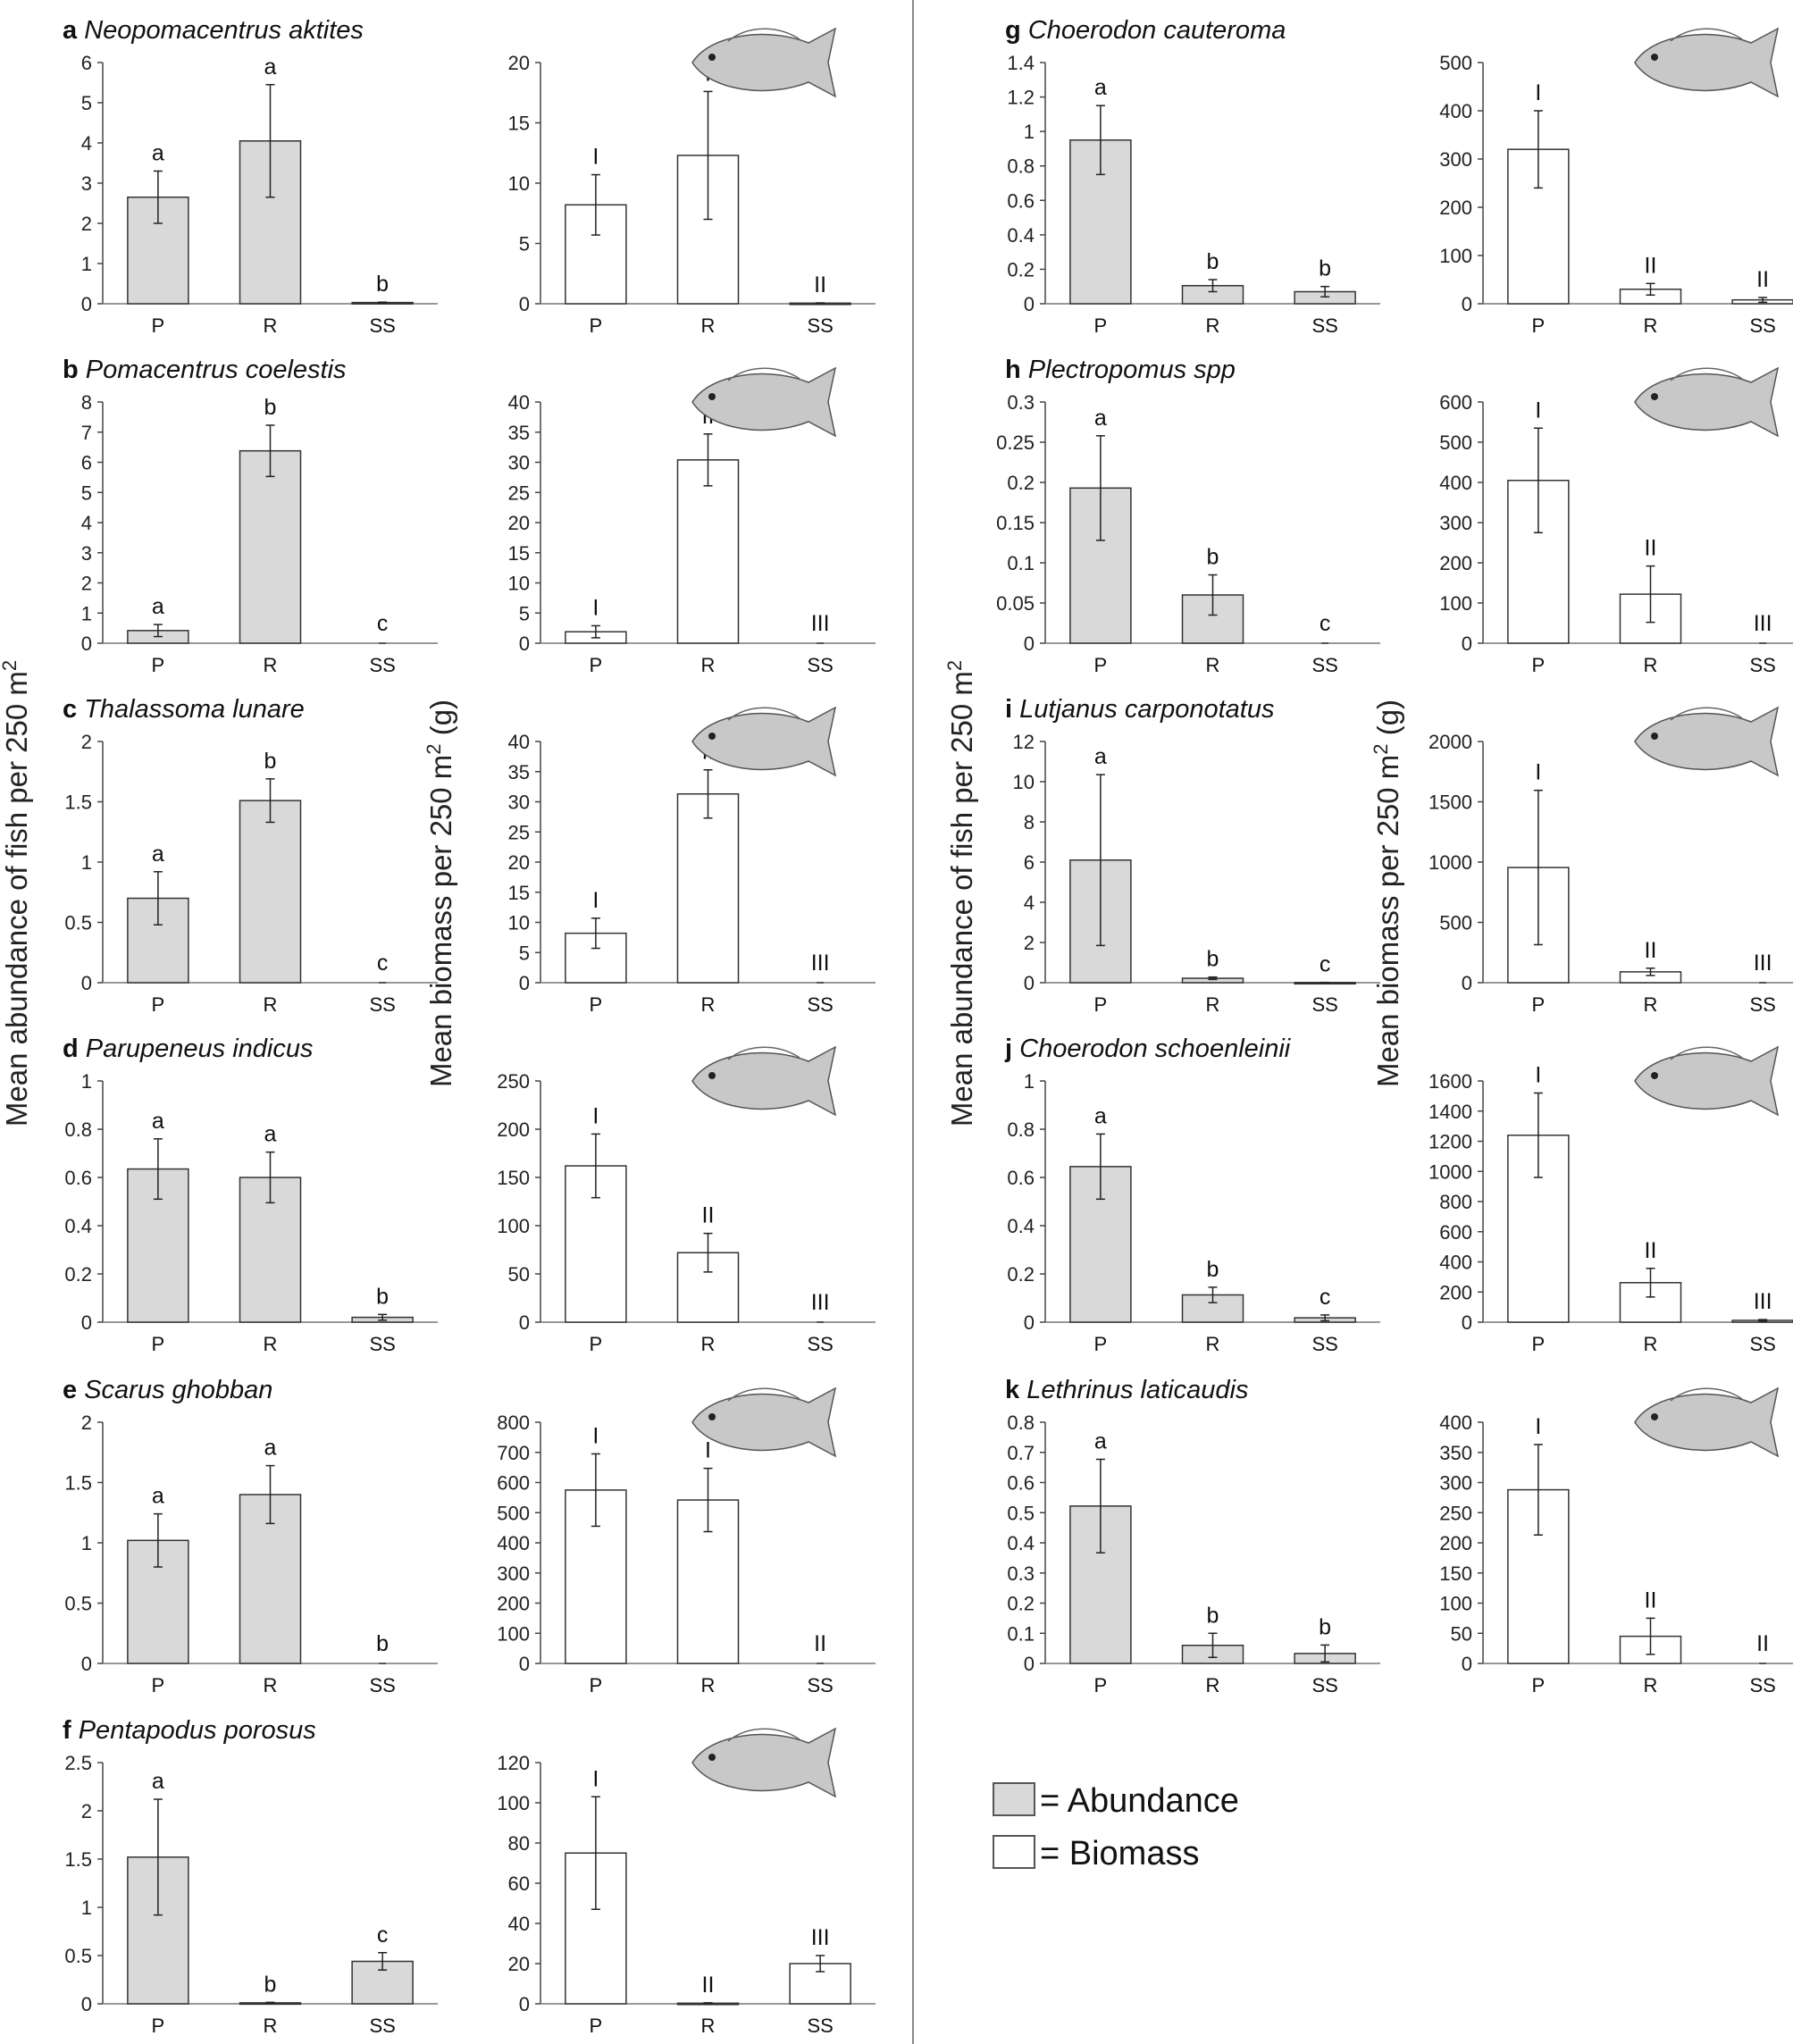  I want to click on panel-j-biomass-tick-label: 1600, so click(1450, 1081).